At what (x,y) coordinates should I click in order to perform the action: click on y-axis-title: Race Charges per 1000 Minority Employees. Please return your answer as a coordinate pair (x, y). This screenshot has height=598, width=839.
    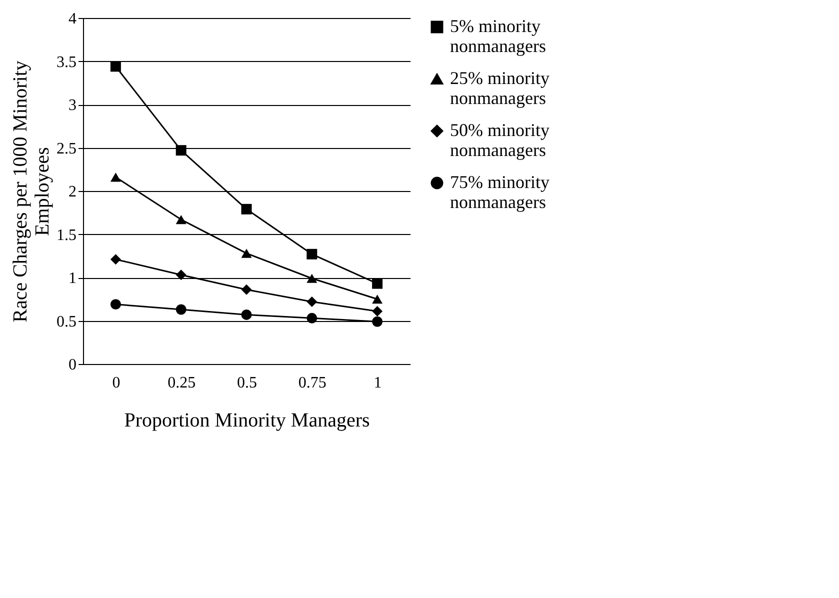
    Looking at the image, I should click on (32, 191).